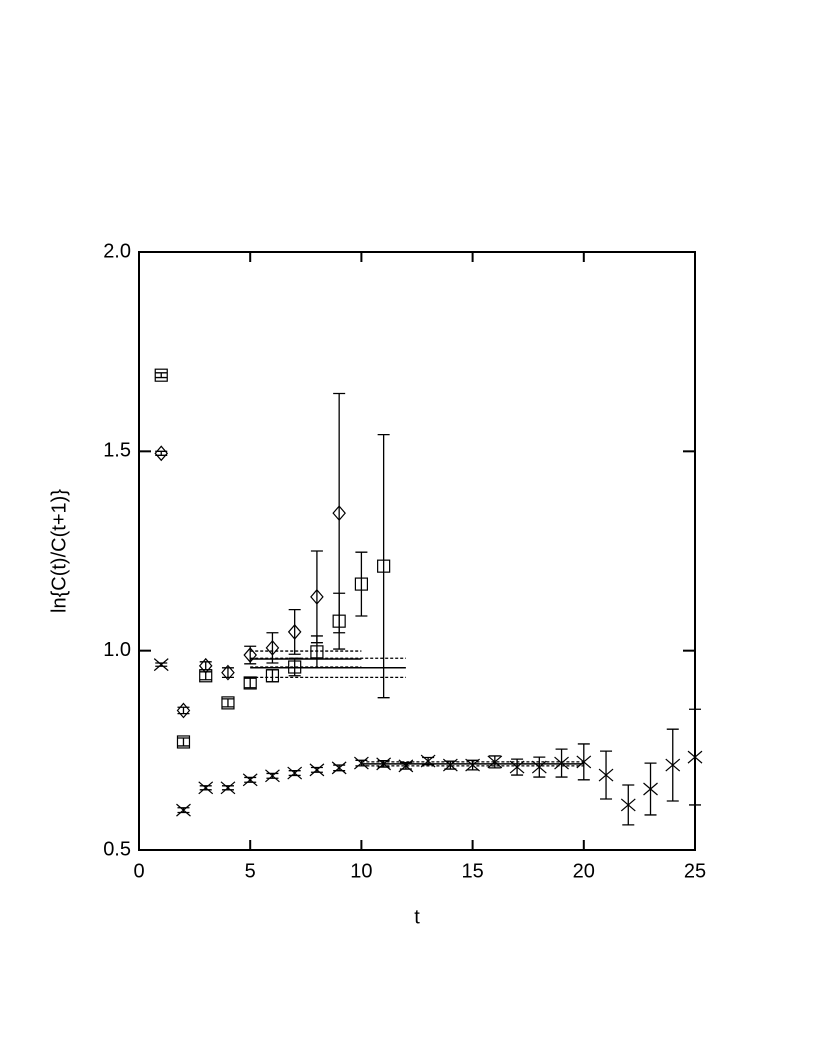  I want to click on y-tick-label: 1.5, so click(117, 451).